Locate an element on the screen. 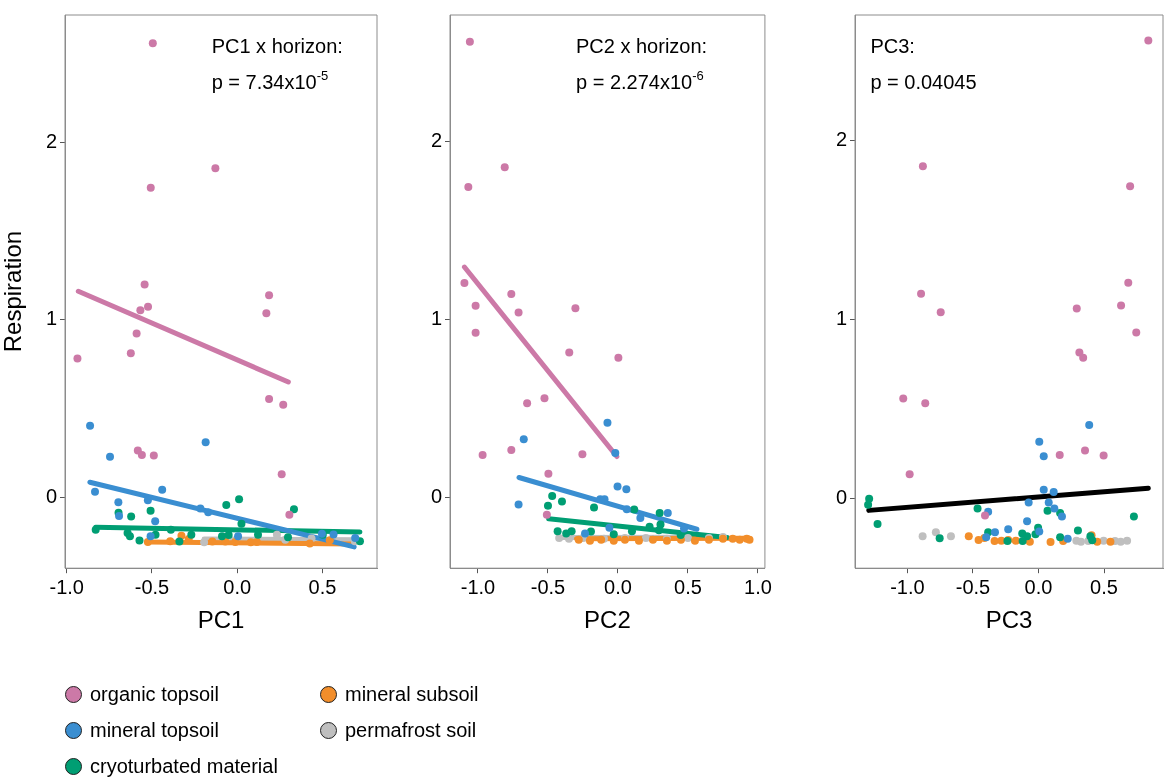  annotation: p = 0.04045 is located at coordinates (923, 82).